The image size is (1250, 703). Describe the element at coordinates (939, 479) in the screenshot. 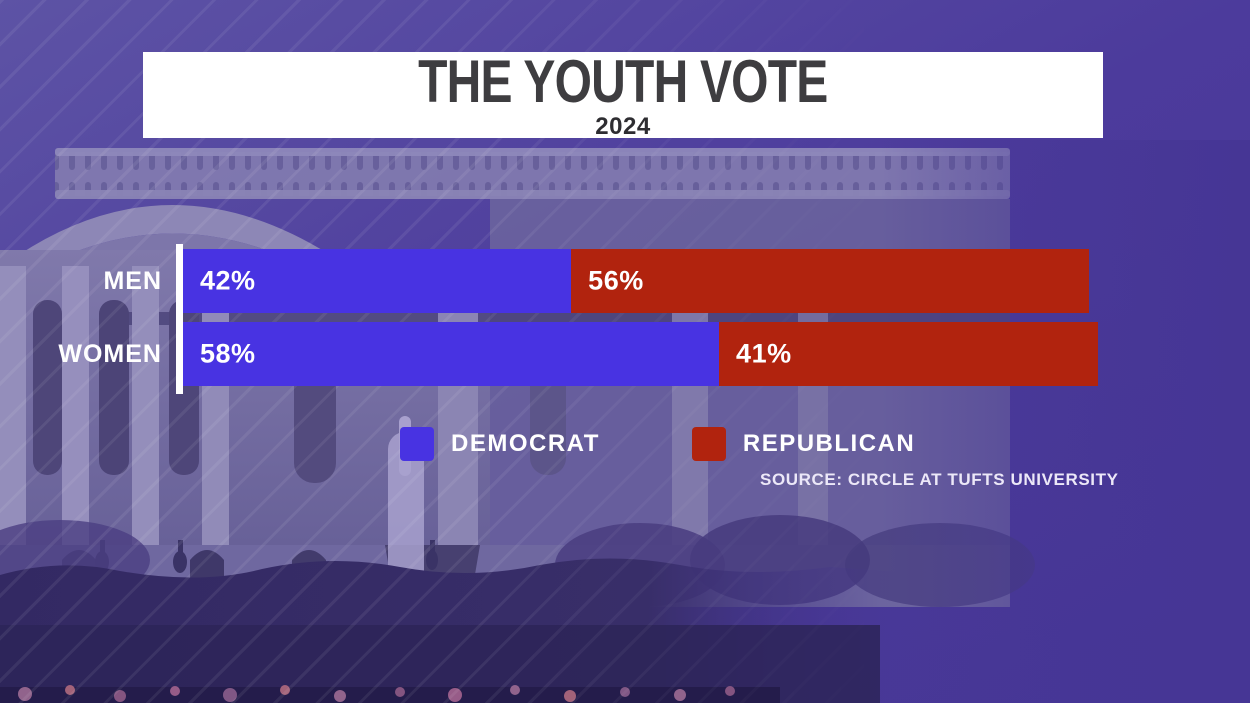

I see `source-attribution: SOURCE: CIRCLE AT TUFTS UNIVERSITY` at that location.